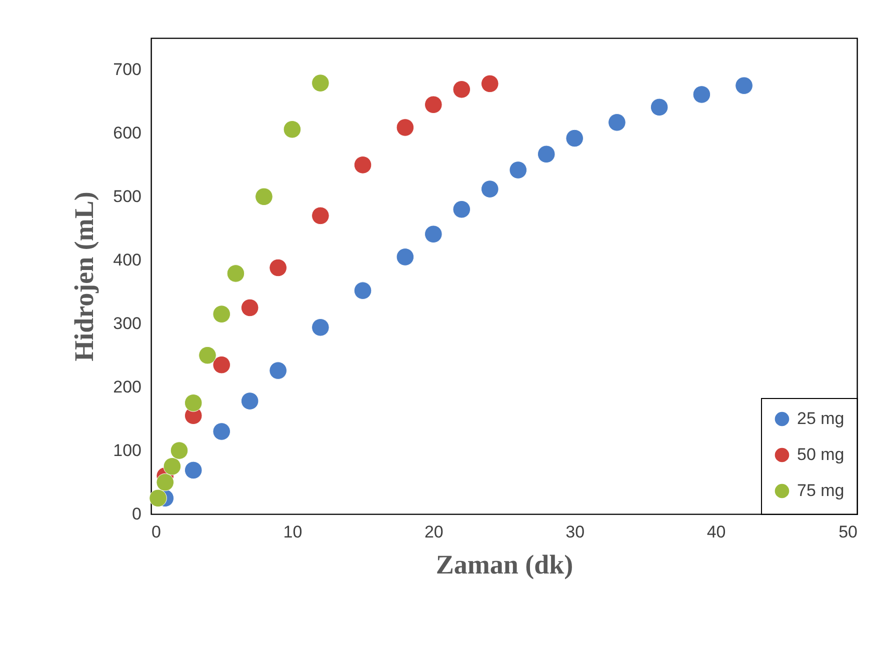 The height and width of the screenshot is (650, 887). What do you see at coordinates (716, 532) in the screenshot?
I see `x-tick-label: 40` at bounding box center [716, 532].